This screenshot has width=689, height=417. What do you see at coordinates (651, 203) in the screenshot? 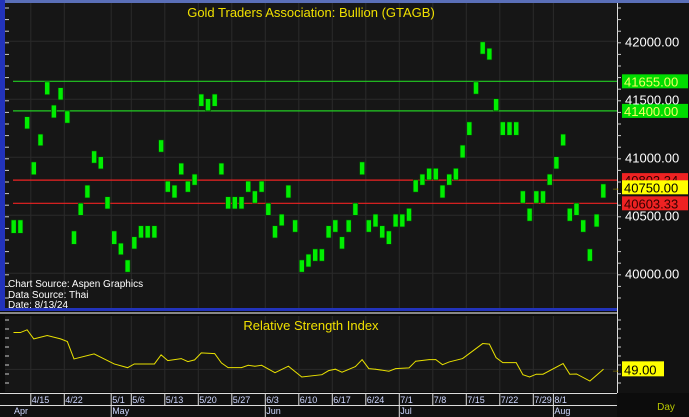
I see `resistance-tag-label: 40603.33` at bounding box center [651, 203].